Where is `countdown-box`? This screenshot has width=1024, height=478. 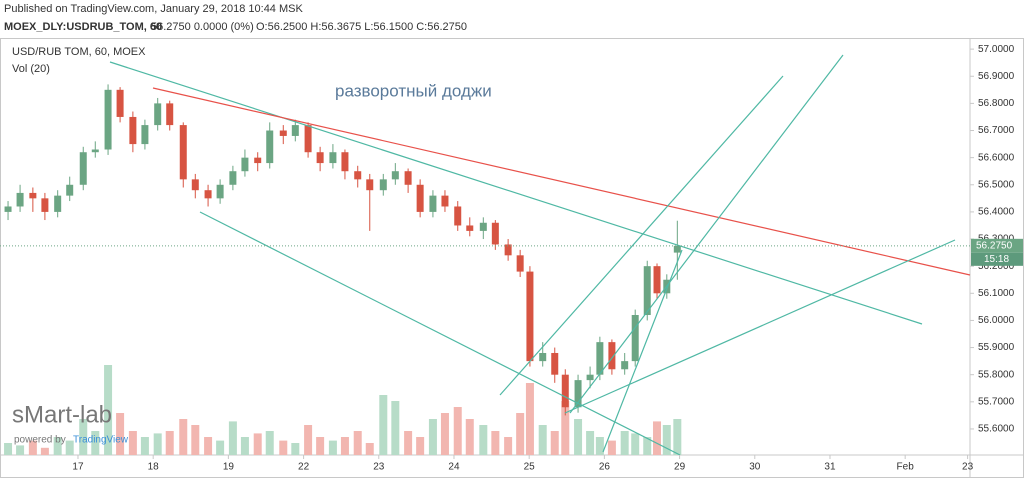 countdown-box is located at coordinates (997, 259).